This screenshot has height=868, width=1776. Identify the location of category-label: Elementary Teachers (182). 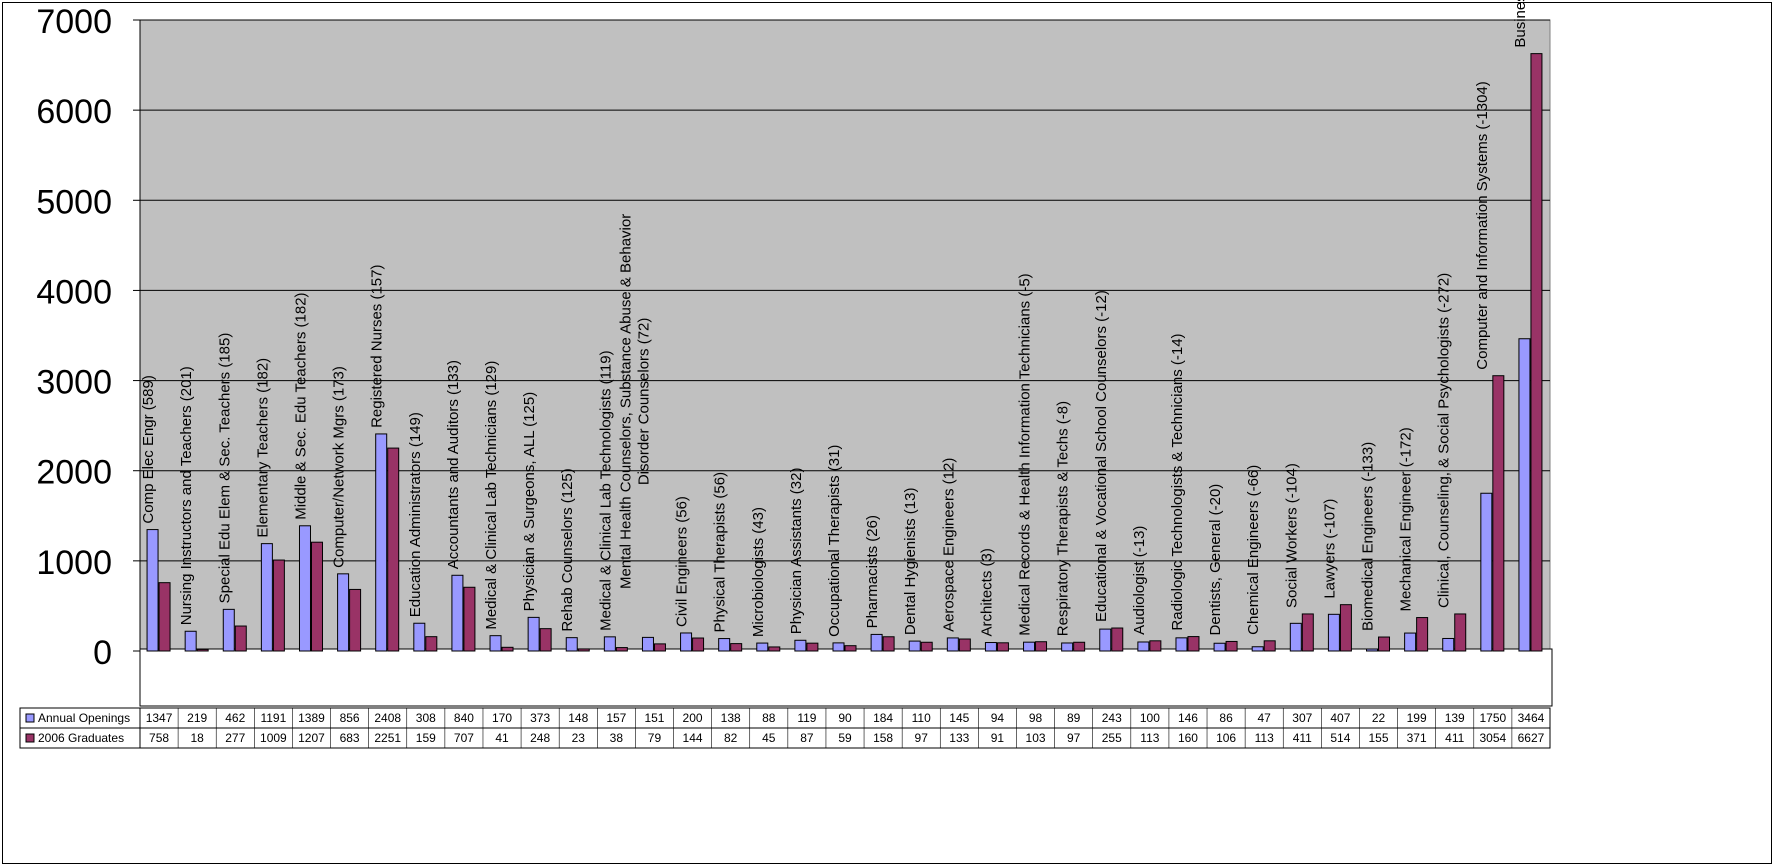
(262, 448).